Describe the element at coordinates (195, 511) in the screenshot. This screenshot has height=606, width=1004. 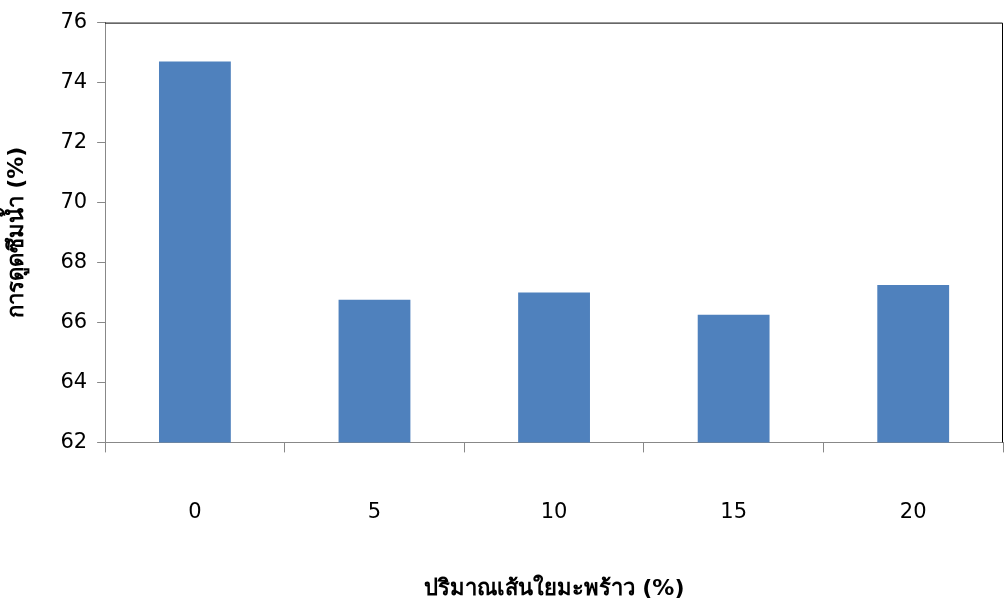
I see `x-tick-label: 0` at that location.